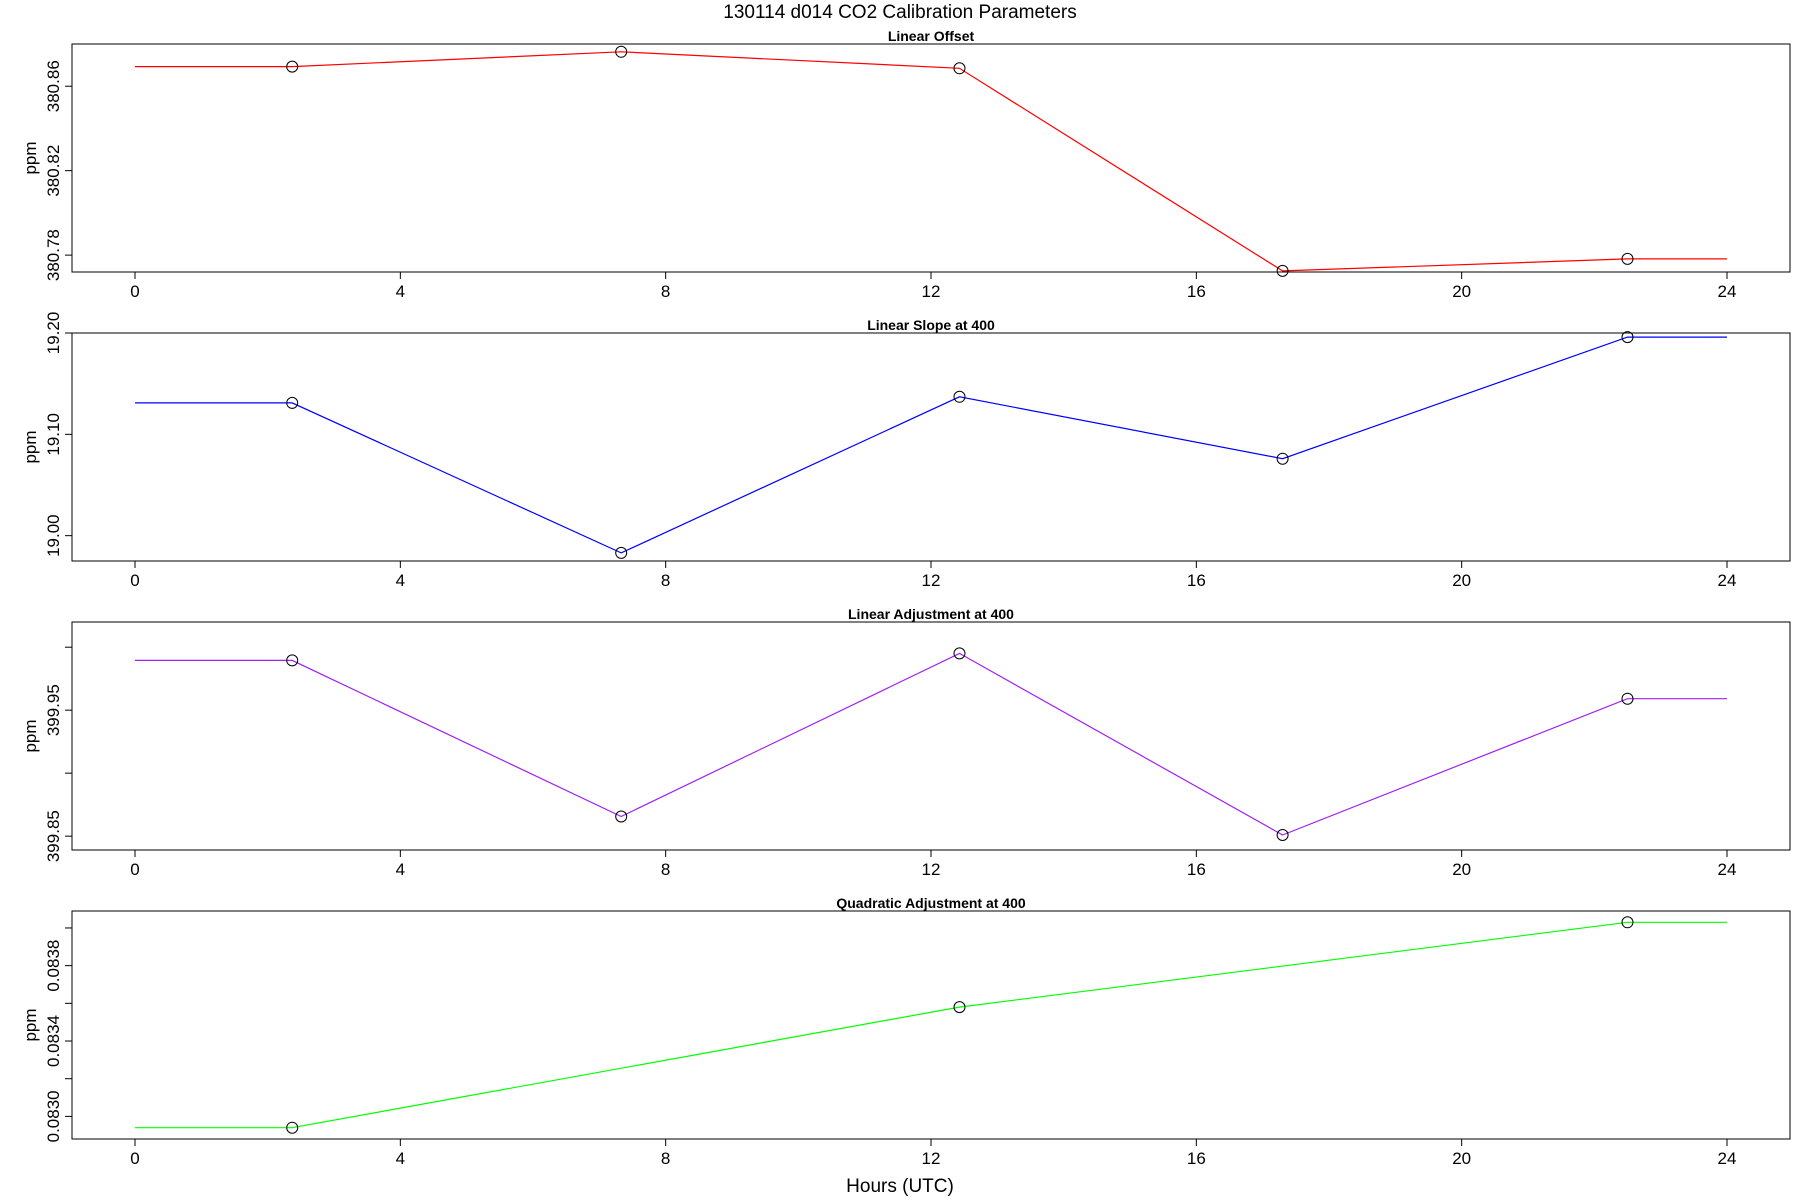  I want to click on panel-title: Linear Adjustment at 400, so click(931, 614).